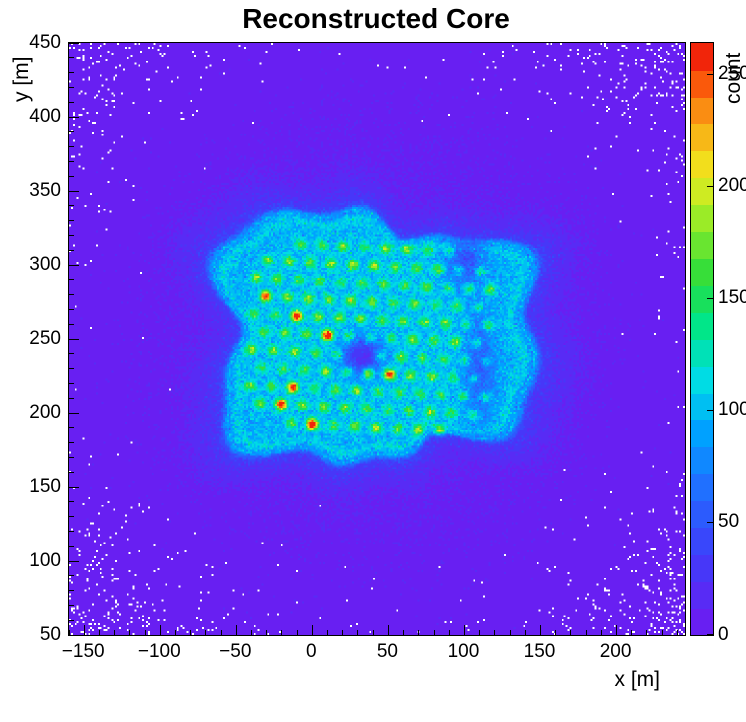 This screenshot has width=746, height=722. What do you see at coordinates (311, 651) in the screenshot?
I see `x-tick-label: 0` at bounding box center [311, 651].